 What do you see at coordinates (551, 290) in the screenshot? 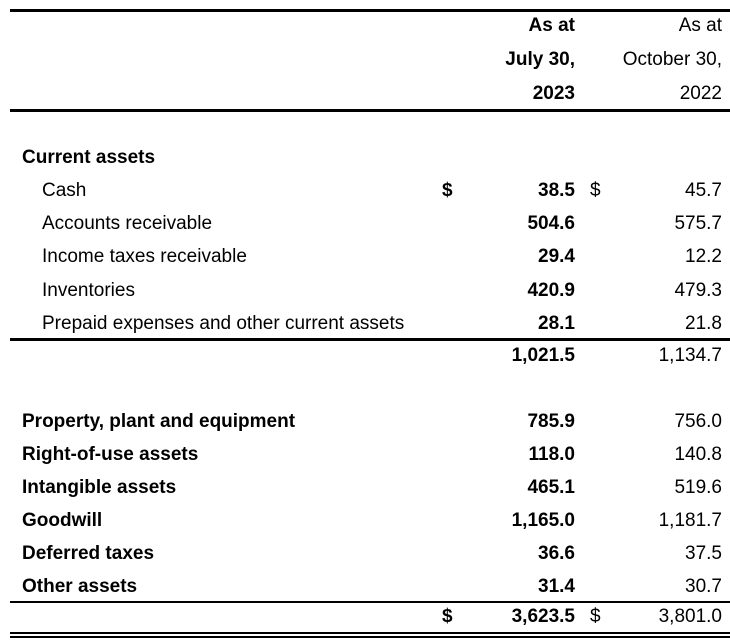
I see `inventories-2023: 420.9` at bounding box center [551, 290].